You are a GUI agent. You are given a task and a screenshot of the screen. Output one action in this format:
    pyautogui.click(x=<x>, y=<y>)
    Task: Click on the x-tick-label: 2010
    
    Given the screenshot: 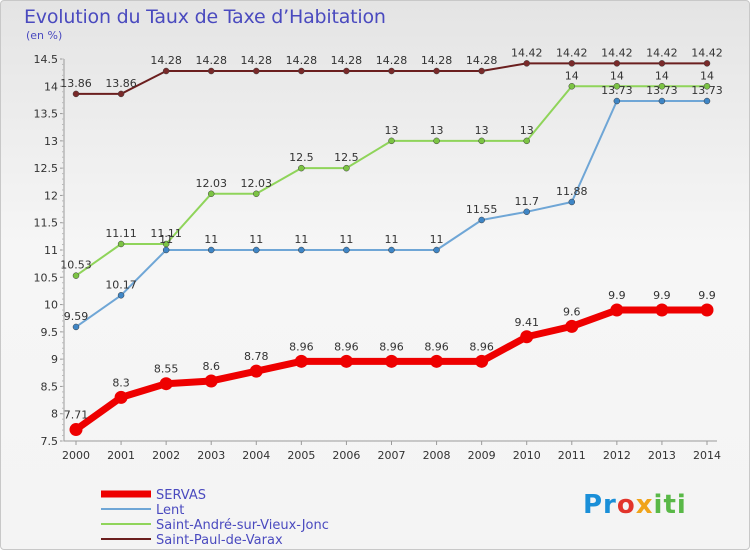 What is the action you would take?
    pyautogui.click(x=527, y=455)
    